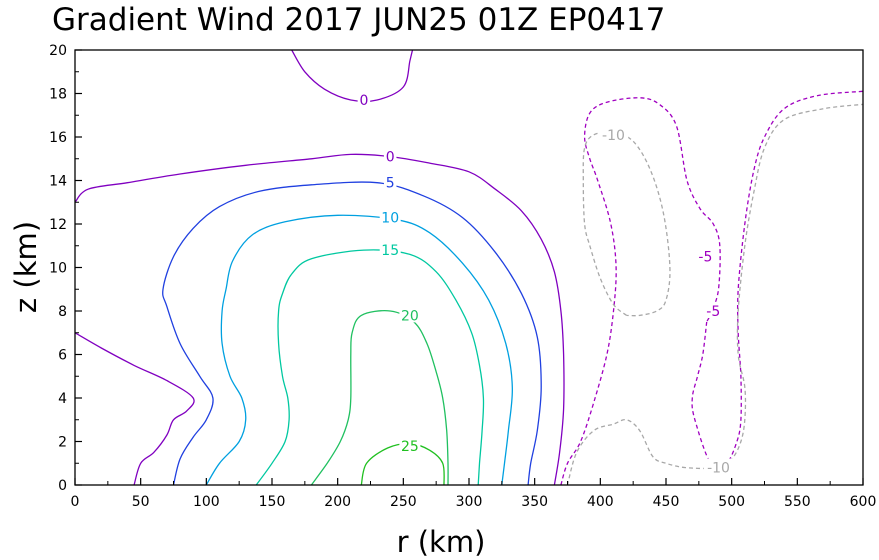 Image resolution: width=879 pixels, height=560 pixels. I want to click on contour-label-8: -5, so click(705, 258).